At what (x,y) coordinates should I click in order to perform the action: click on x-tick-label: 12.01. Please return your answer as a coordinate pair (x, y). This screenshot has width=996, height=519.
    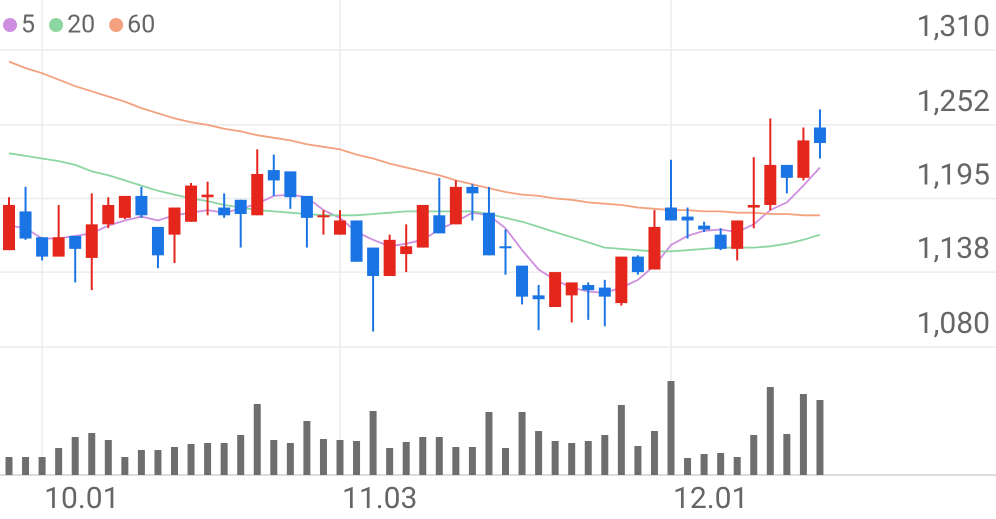
    Looking at the image, I should click on (710, 498).